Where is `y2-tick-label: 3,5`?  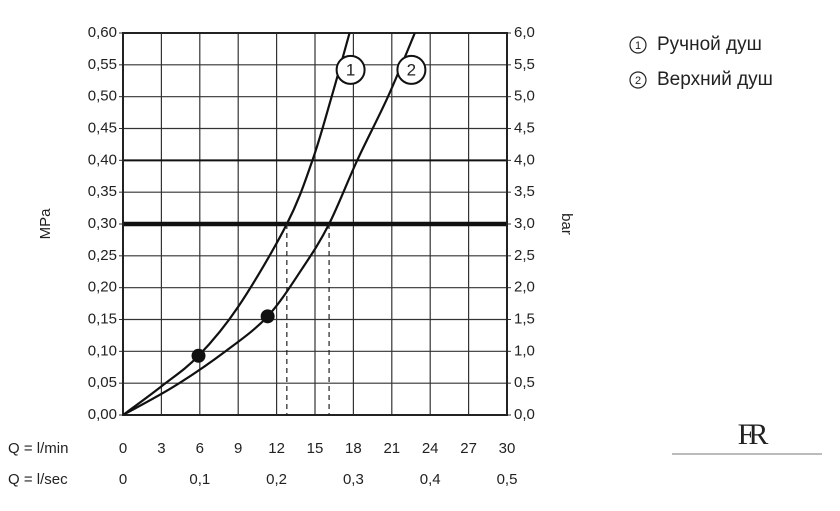
y2-tick-label: 3,5 is located at coordinates (524, 191).